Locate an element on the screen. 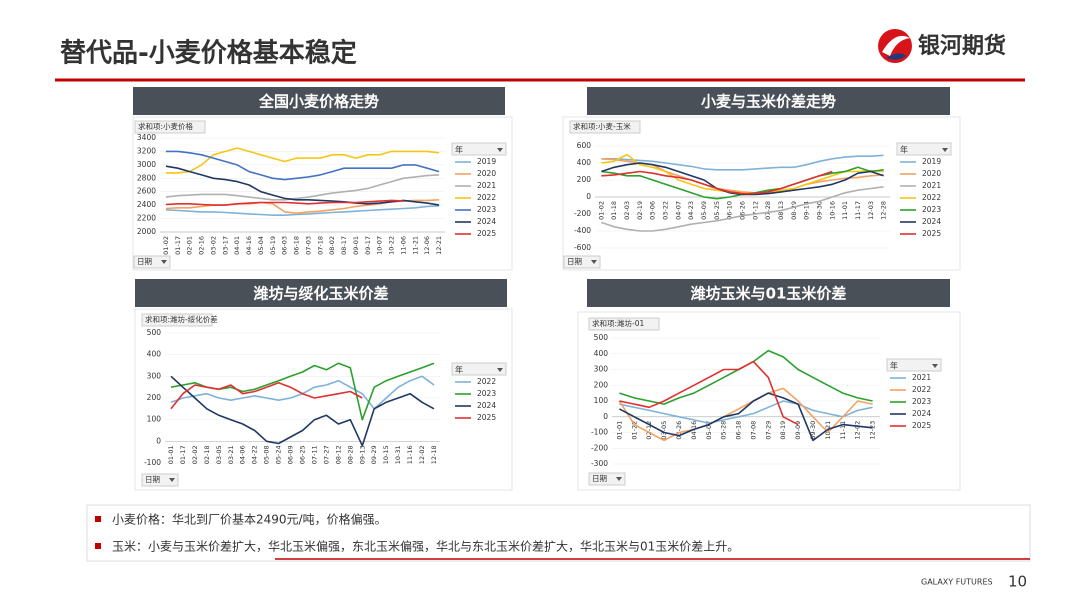 This screenshot has height=608, width=1080. chart-title: 潍坊玉米与01玉米价差 is located at coordinates (769, 294).